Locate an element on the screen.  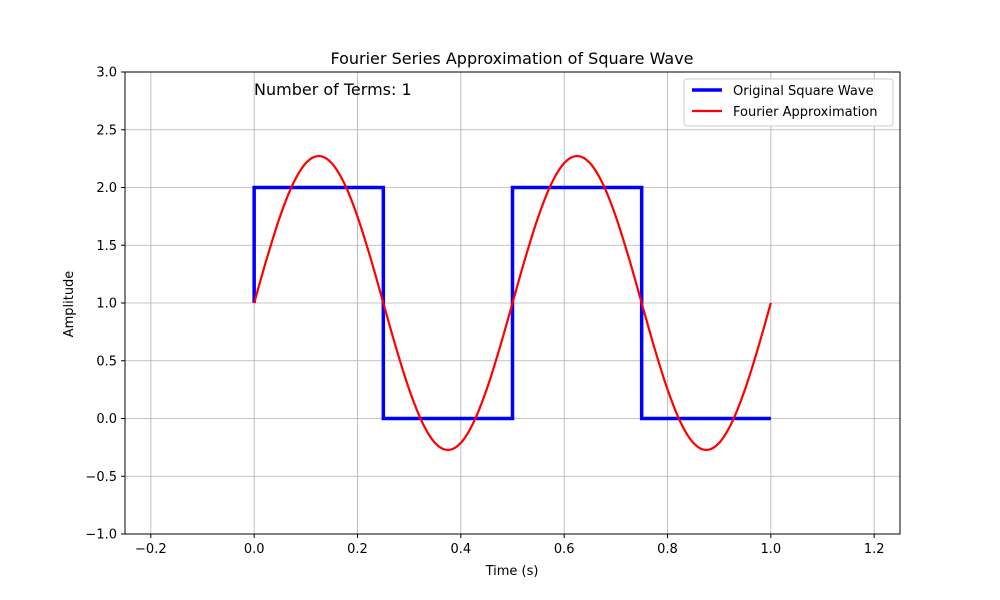
y-axis-title: Amplitude is located at coordinates (69, 304).